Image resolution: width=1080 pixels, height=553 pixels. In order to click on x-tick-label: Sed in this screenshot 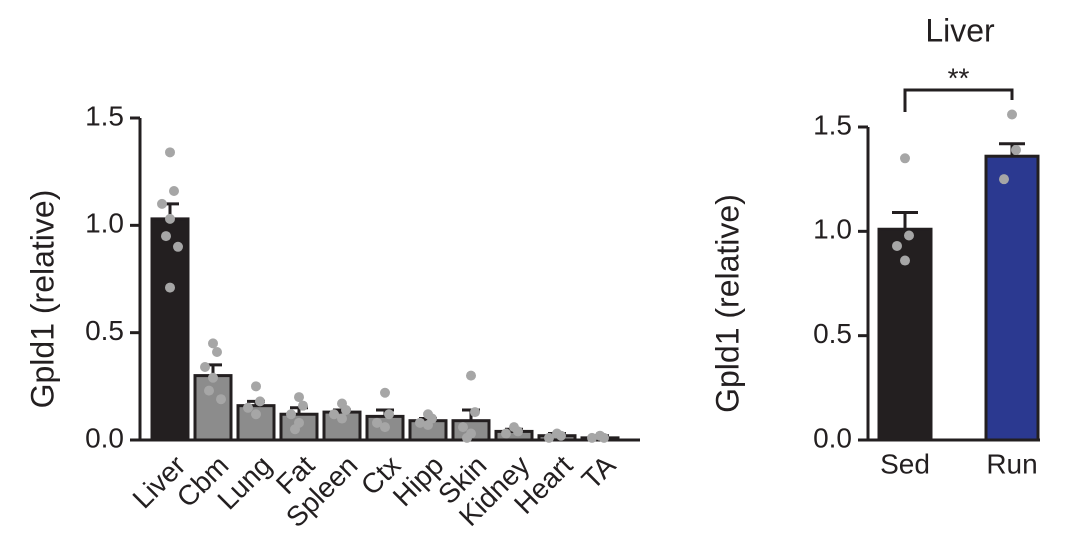, I will do `click(905, 463)`.